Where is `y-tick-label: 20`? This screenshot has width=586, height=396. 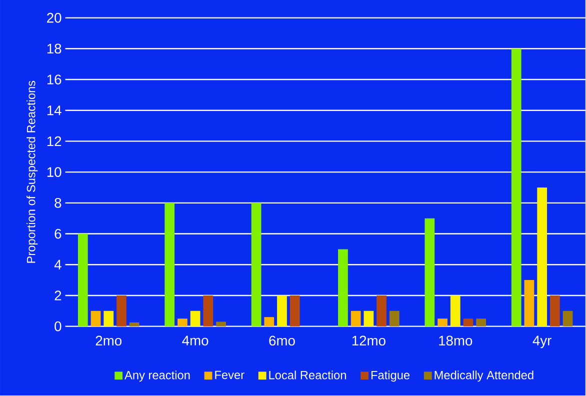 y-tick-label: 20 is located at coordinates (54, 18).